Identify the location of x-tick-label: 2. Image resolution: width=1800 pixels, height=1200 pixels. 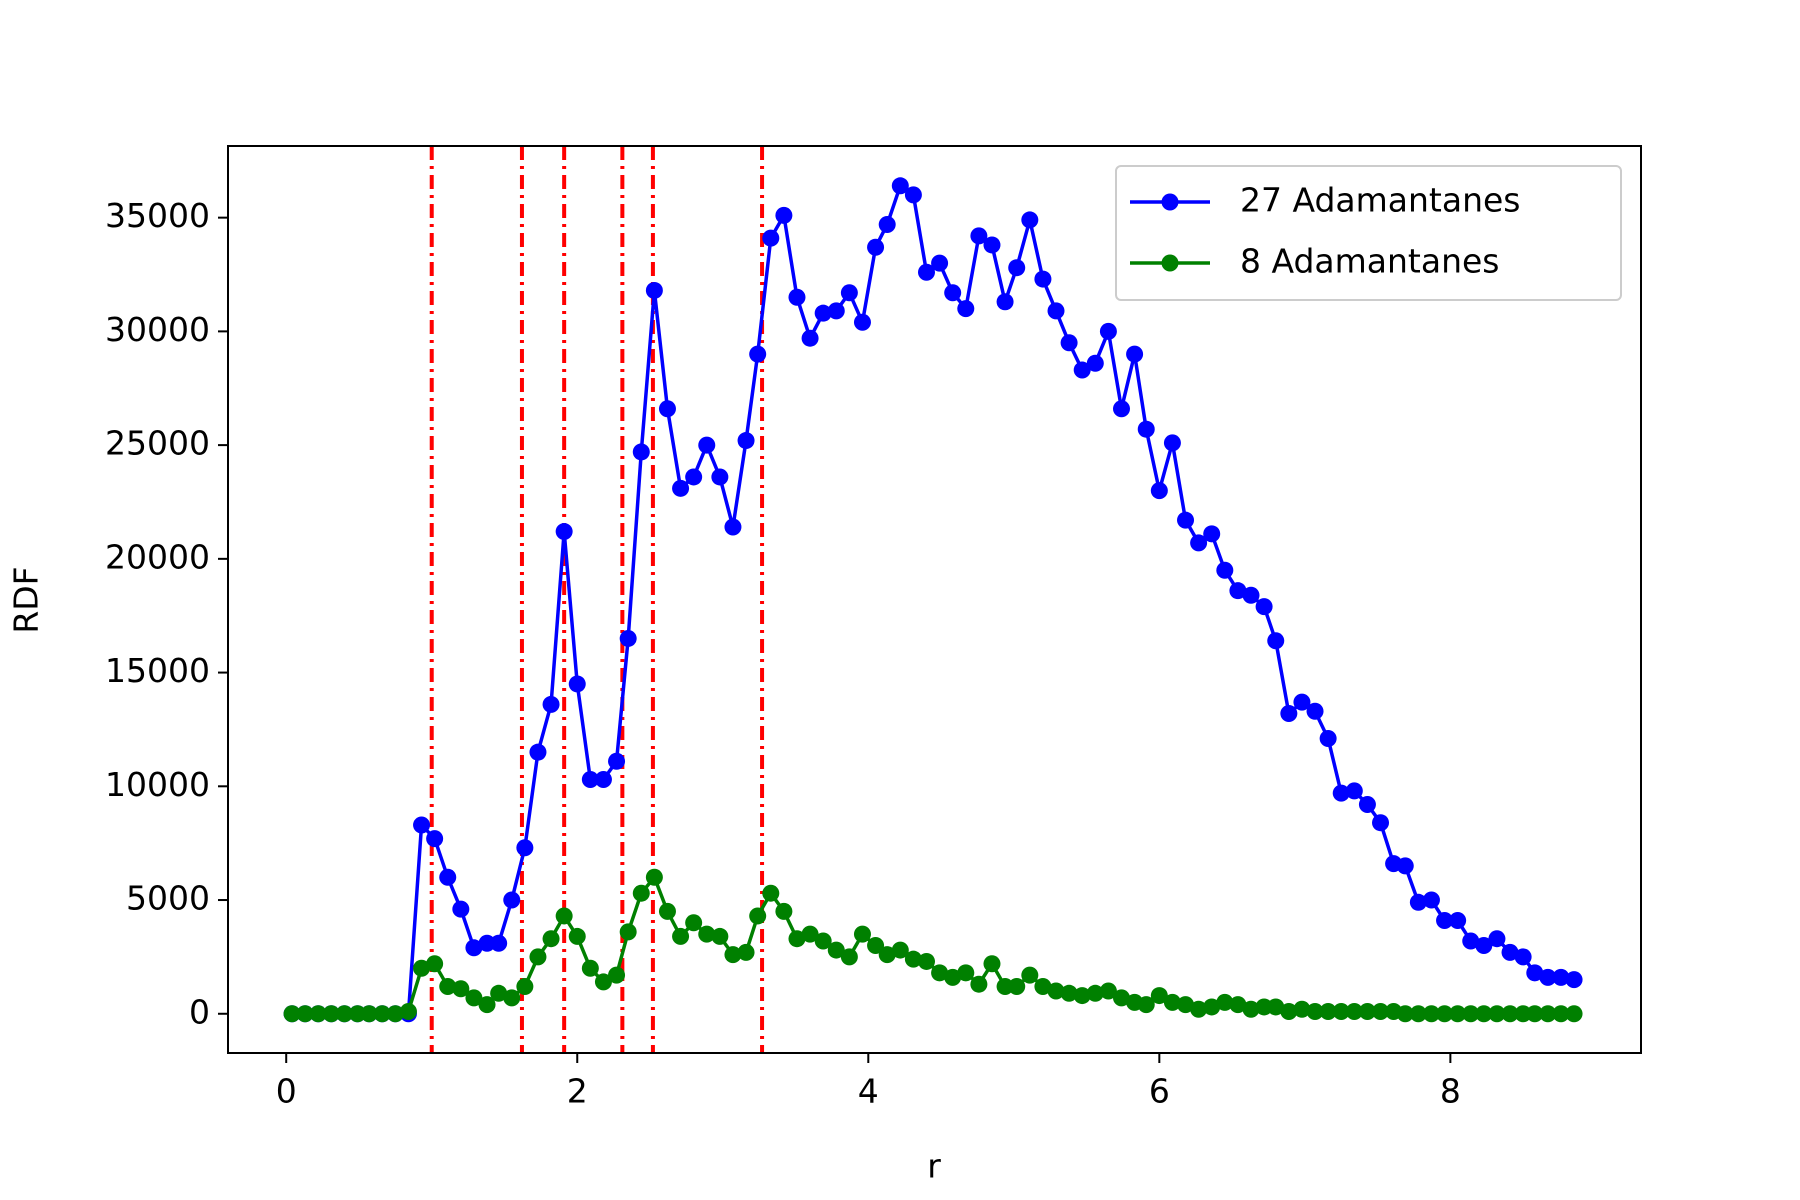
(577, 1091).